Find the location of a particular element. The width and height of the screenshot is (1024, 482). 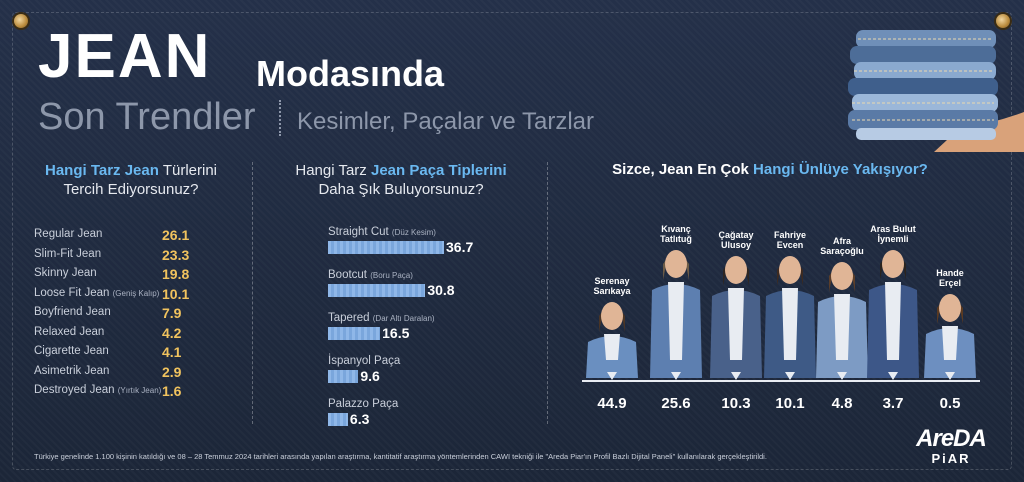

row-label: Cigarette Jean is located at coordinates (71, 351).